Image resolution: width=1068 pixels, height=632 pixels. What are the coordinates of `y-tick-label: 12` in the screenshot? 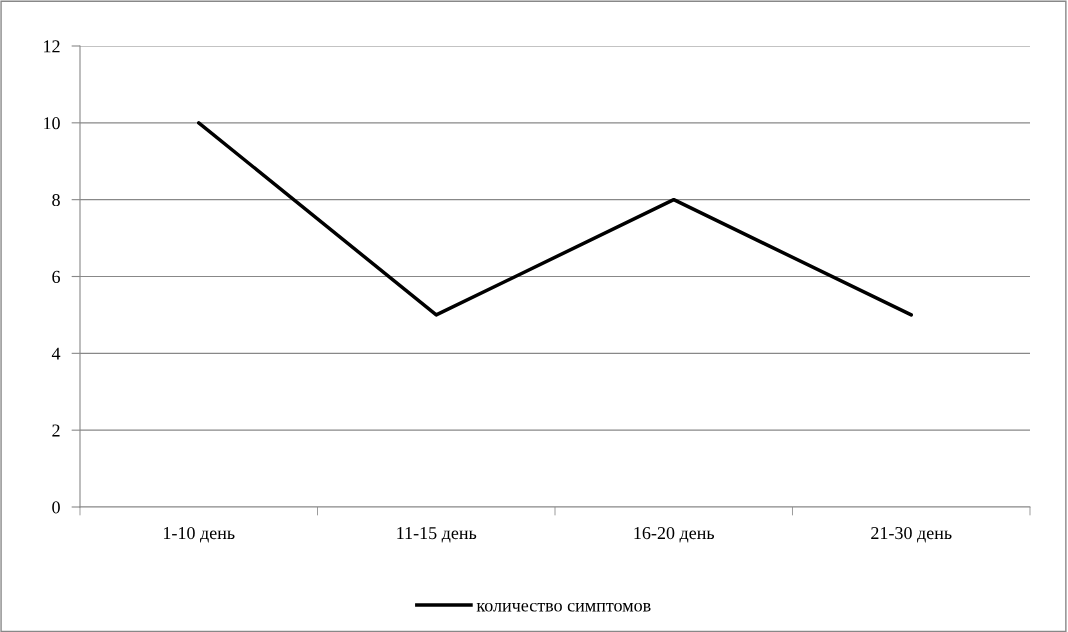 It's located at (52, 46).